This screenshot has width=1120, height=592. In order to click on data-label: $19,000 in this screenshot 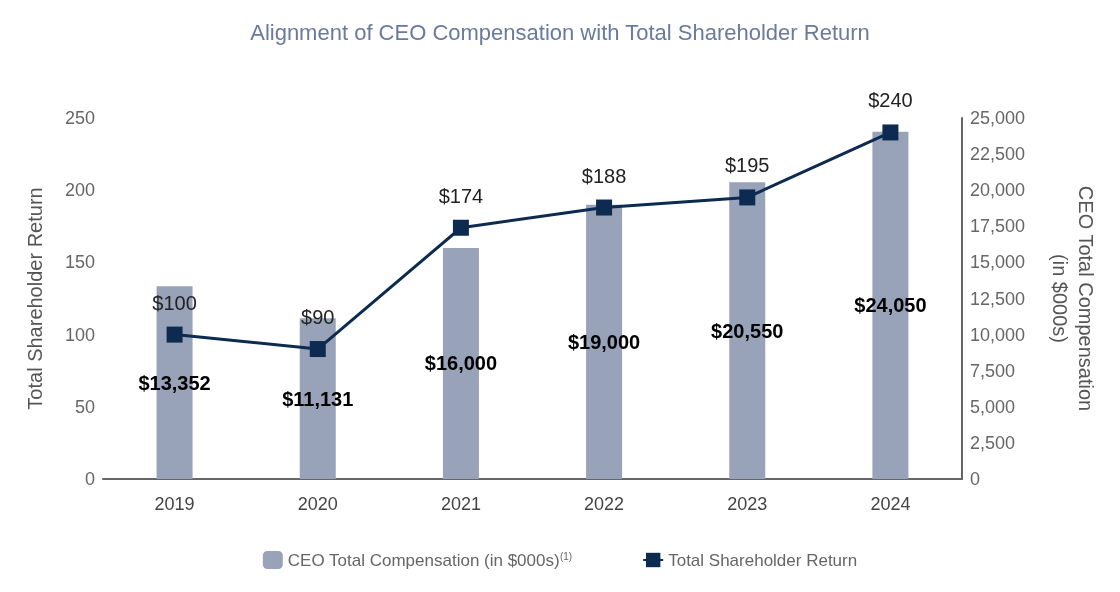, I will do `click(604, 341)`.